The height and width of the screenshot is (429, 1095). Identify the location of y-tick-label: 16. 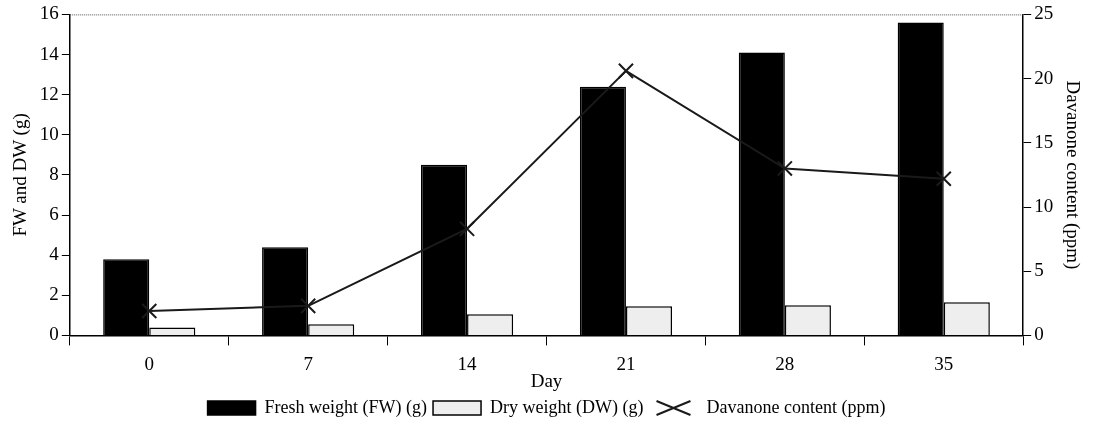
(49, 13).